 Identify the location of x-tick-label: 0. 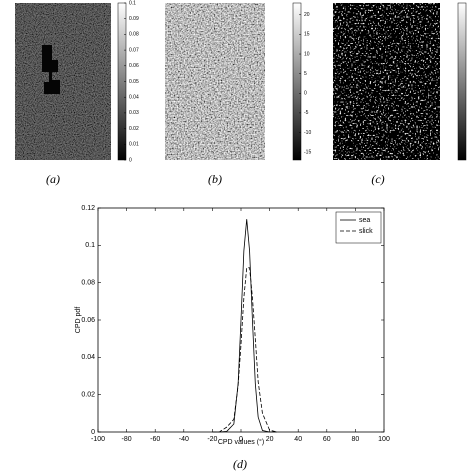
(241, 439).